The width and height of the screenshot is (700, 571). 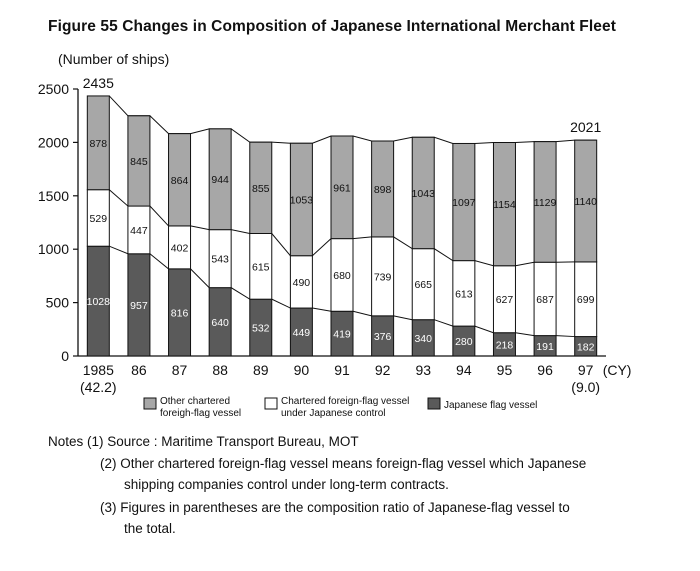 What do you see at coordinates (464, 294) in the screenshot?
I see `data-label: 613` at bounding box center [464, 294].